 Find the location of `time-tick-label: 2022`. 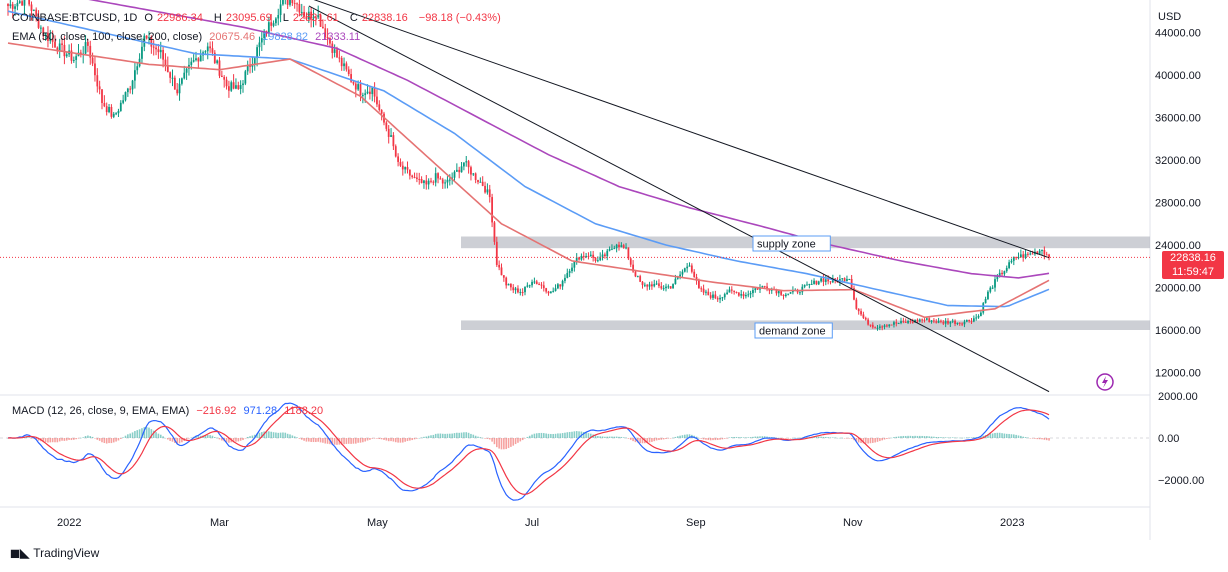

time-tick-label: 2022 is located at coordinates (69, 523).